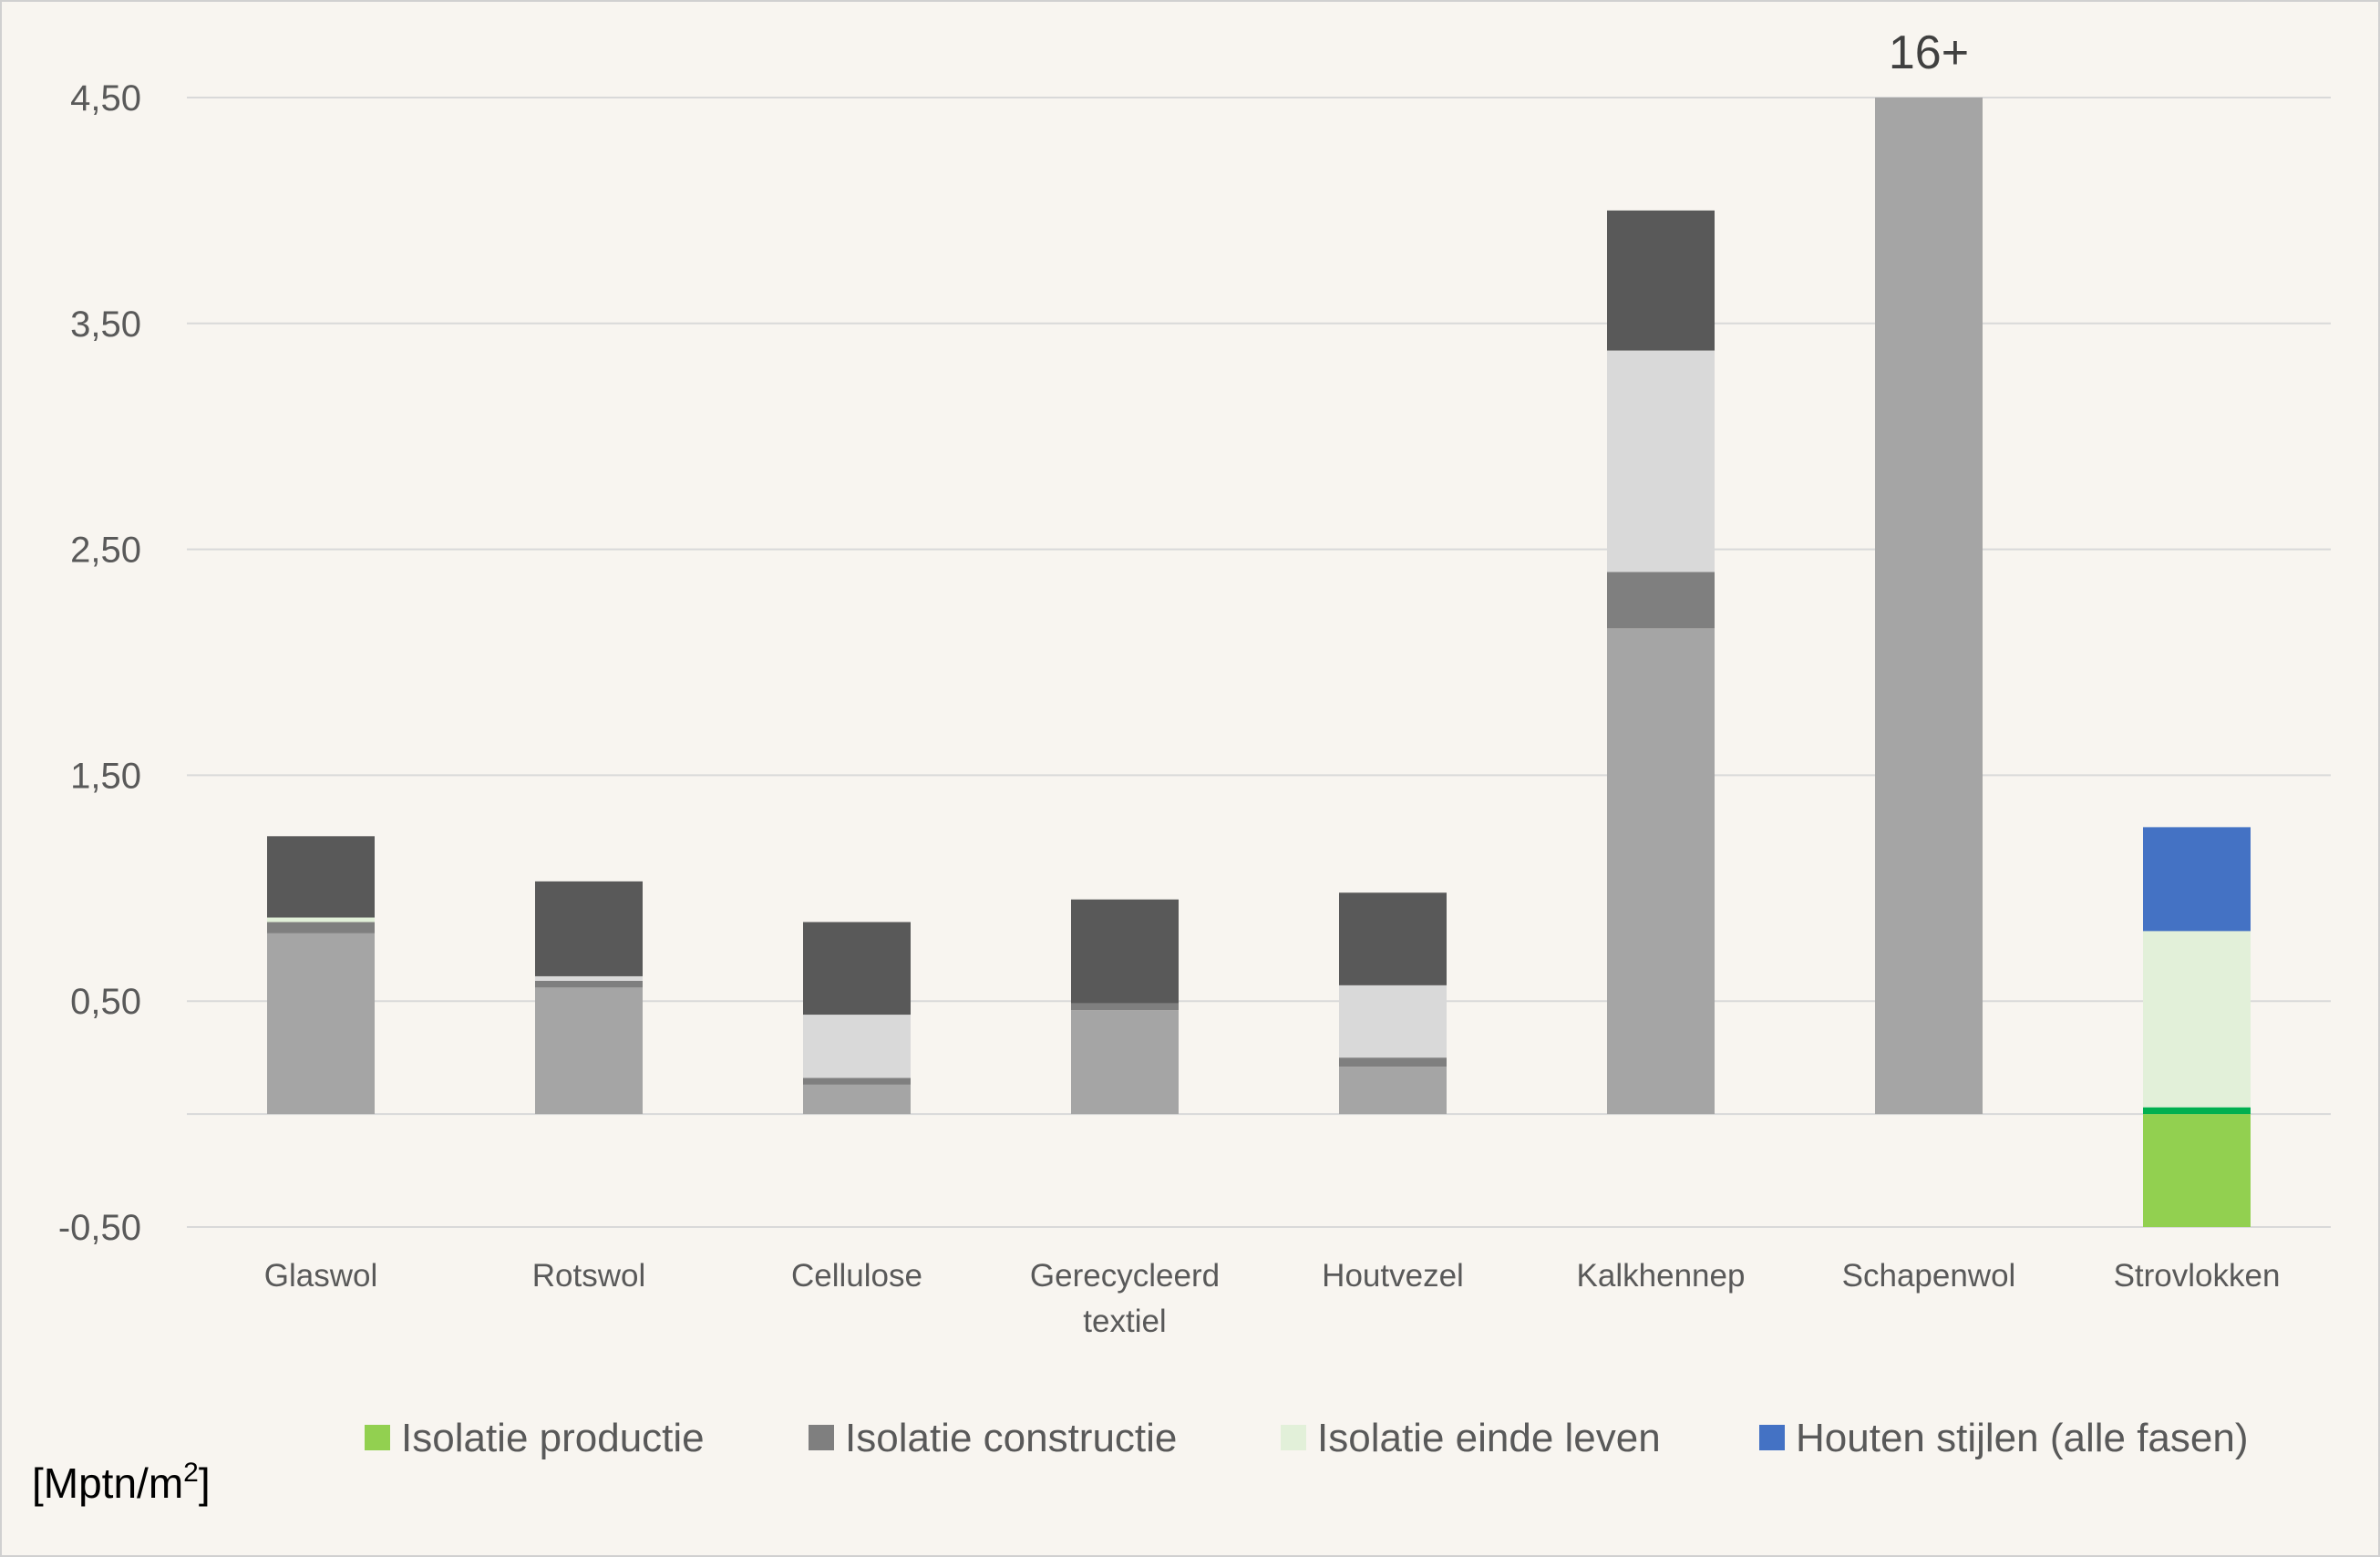 Image resolution: width=2380 pixels, height=1557 pixels. I want to click on y-tick-label: 4,50, so click(106, 99).